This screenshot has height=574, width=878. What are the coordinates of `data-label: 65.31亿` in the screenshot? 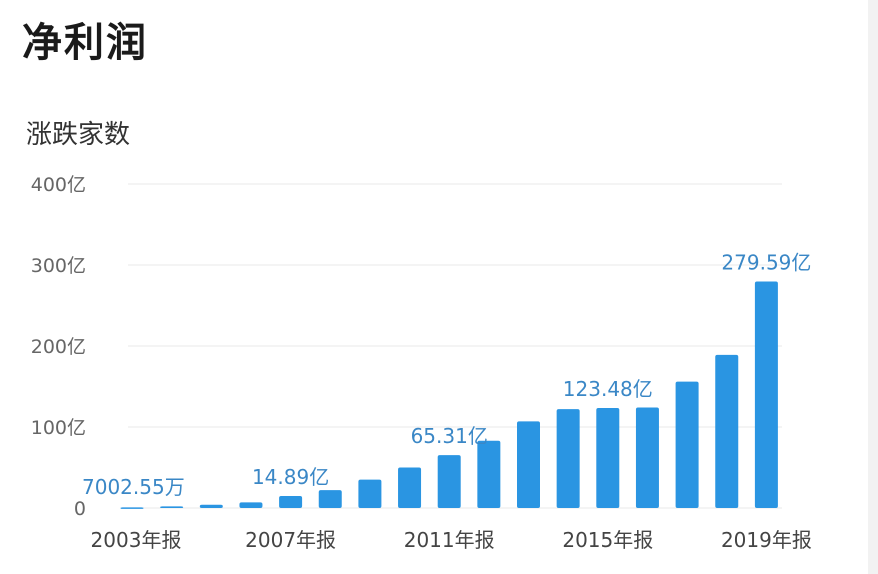 It's located at (449, 436).